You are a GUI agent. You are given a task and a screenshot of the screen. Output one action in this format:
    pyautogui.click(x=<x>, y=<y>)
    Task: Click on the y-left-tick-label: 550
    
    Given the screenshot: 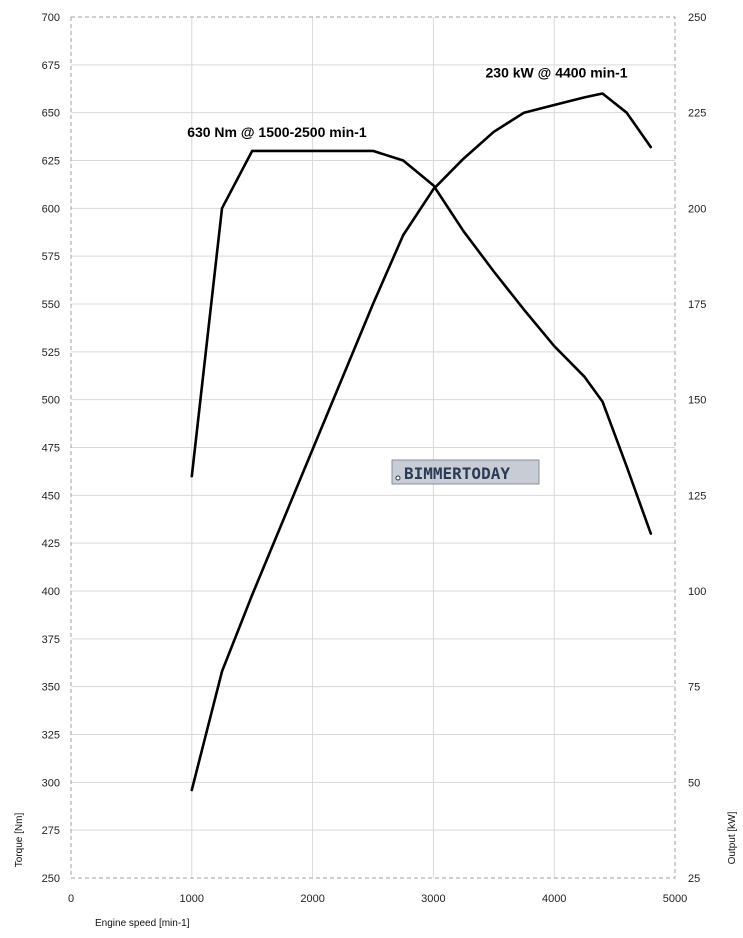 What is the action you would take?
    pyautogui.click(x=51, y=305)
    